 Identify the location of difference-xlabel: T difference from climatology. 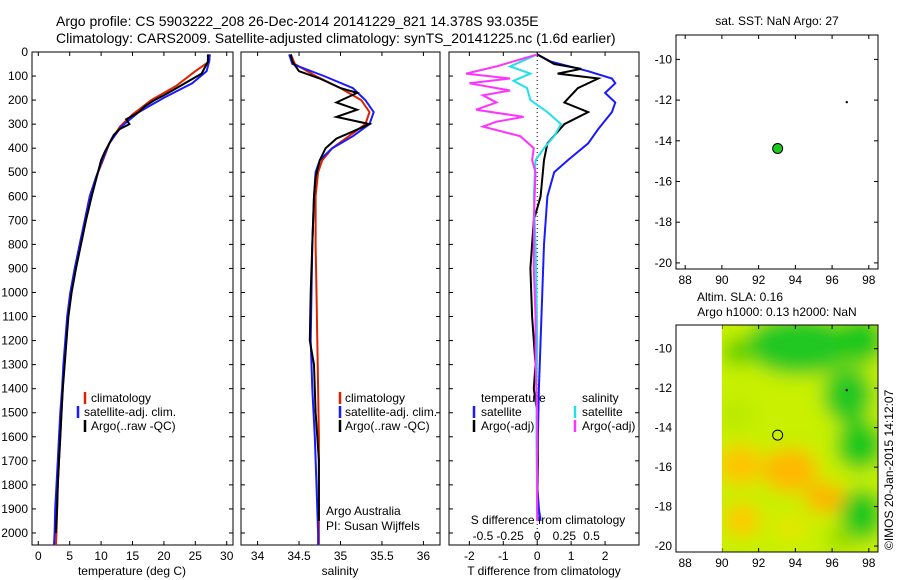
(544, 571).